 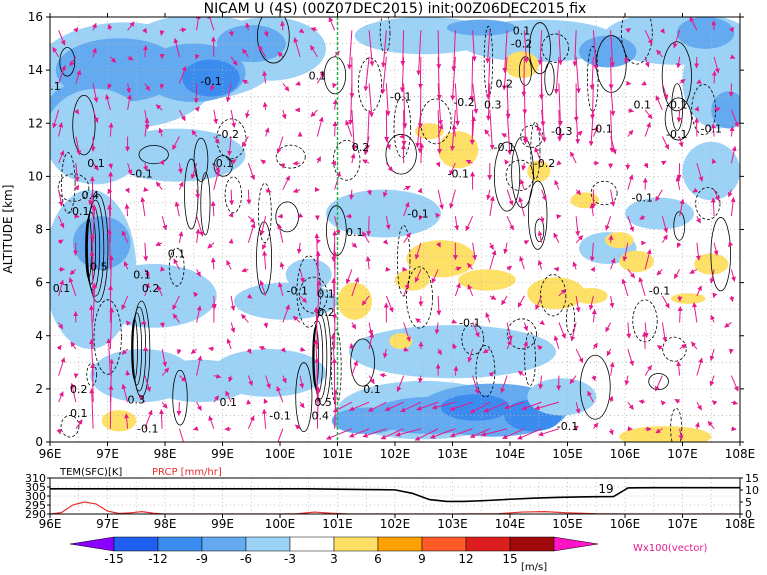 I want to click on x-tick-label: 105E, so click(x=567, y=454).